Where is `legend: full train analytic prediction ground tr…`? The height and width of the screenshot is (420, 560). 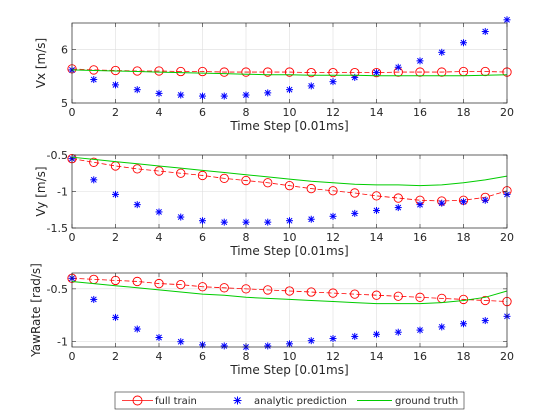 legend: full train analytic prediction ground tr… is located at coordinates (289, 400).